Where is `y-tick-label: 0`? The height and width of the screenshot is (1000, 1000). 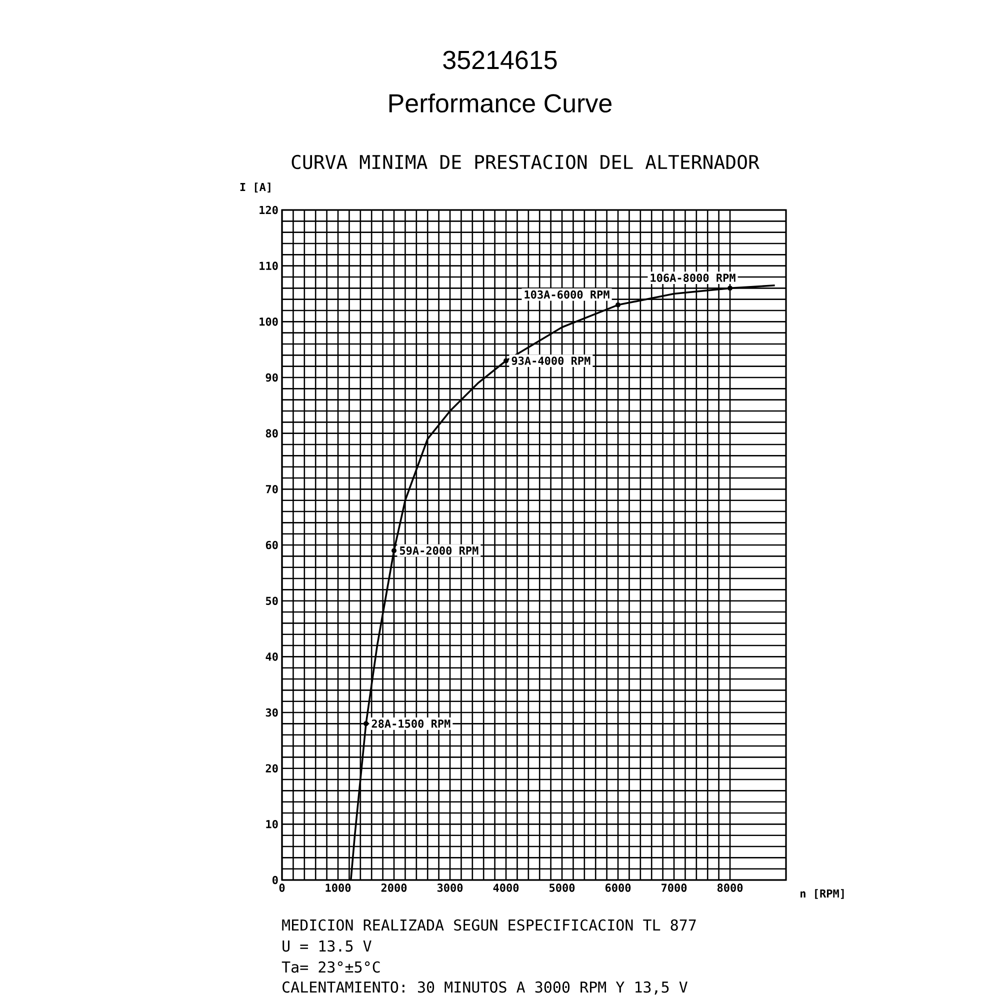 y-tick-label: 0 is located at coordinates (275, 880).